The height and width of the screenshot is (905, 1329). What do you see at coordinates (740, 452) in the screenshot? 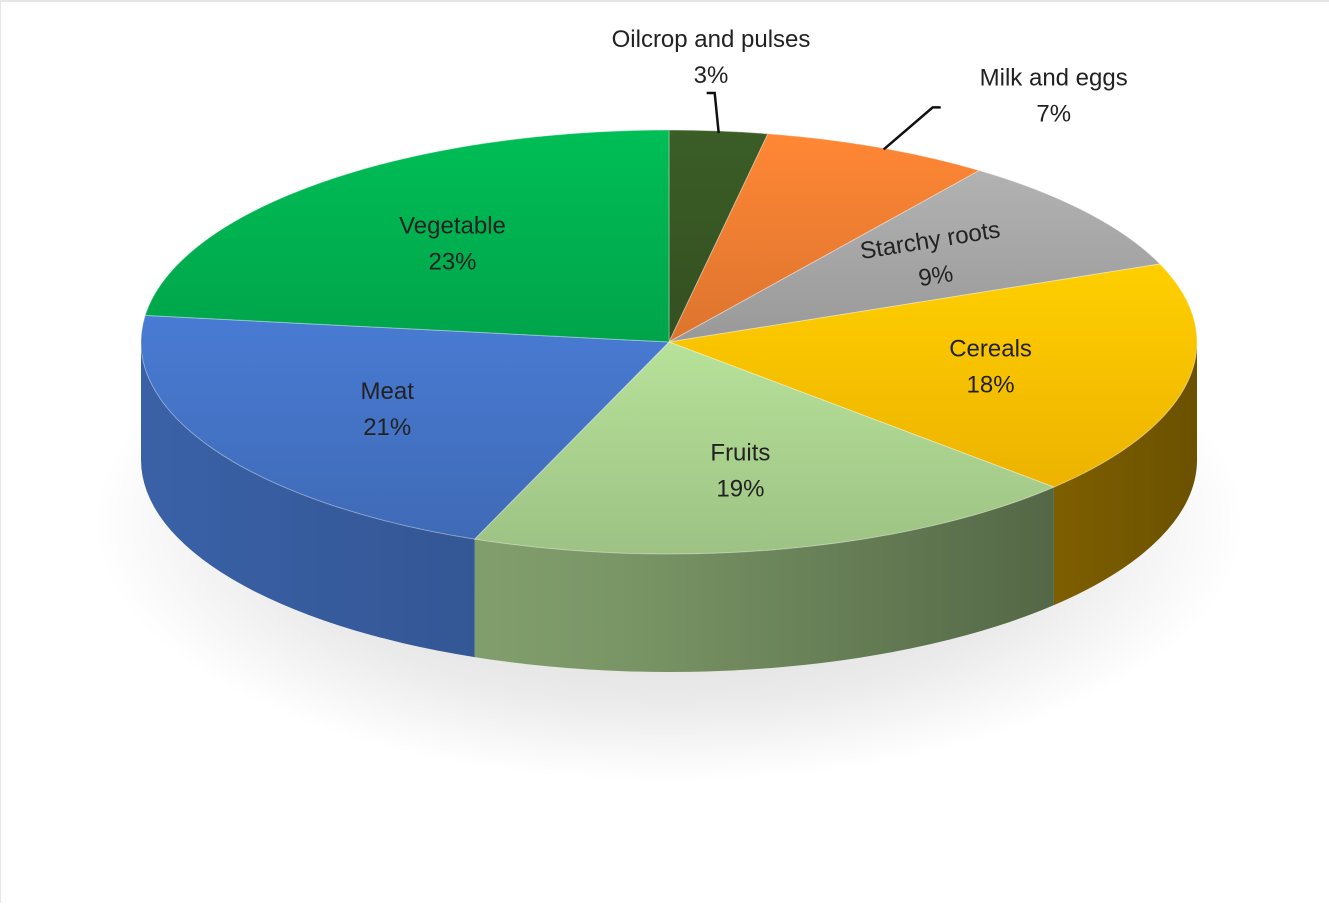
I see `slice-name-fruits: Fruits` at bounding box center [740, 452].